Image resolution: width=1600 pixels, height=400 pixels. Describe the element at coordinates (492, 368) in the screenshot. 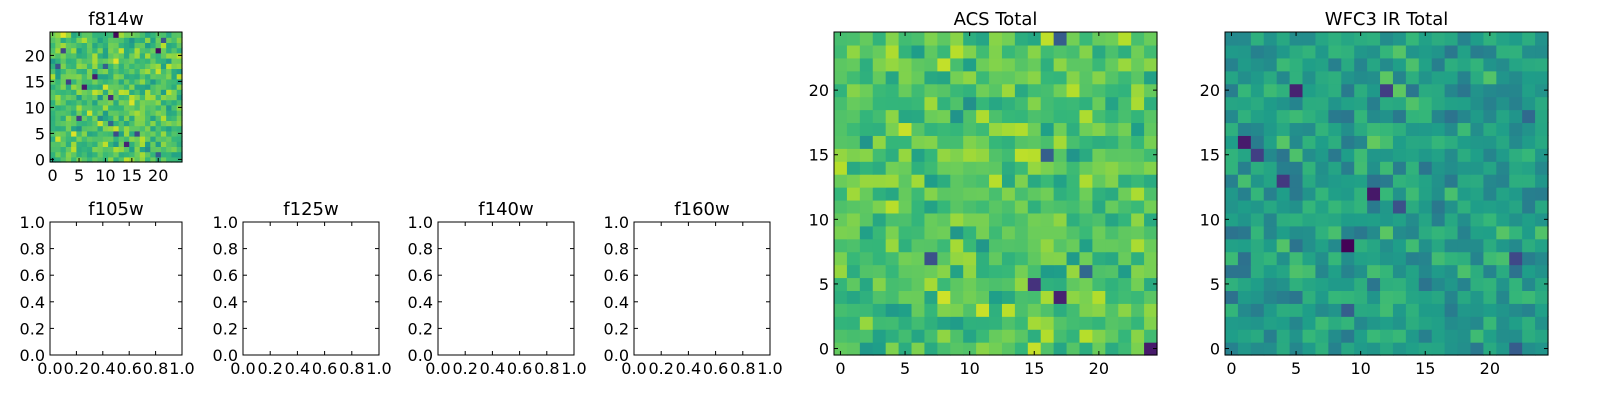

I see `x-tick-label: 0.4` at that location.